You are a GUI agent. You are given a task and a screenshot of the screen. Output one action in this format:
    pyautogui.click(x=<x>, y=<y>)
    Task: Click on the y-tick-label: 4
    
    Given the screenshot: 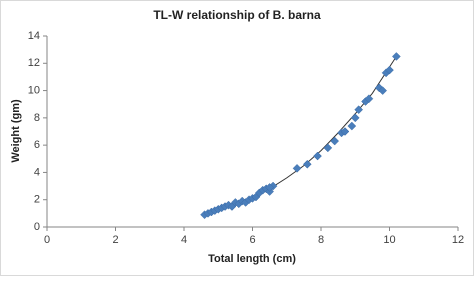 What is the action you would take?
    pyautogui.click(x=37, y=172)
    